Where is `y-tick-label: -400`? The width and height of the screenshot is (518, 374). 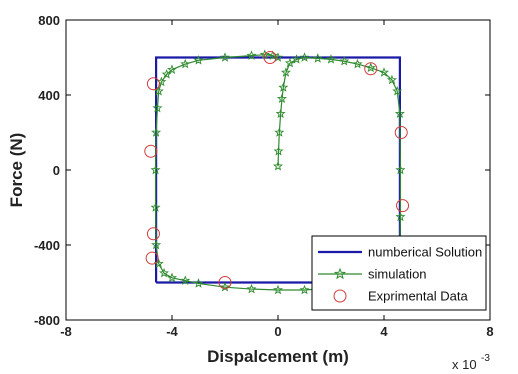
y-tick-label: -400 is located at coordinates (47, 245).